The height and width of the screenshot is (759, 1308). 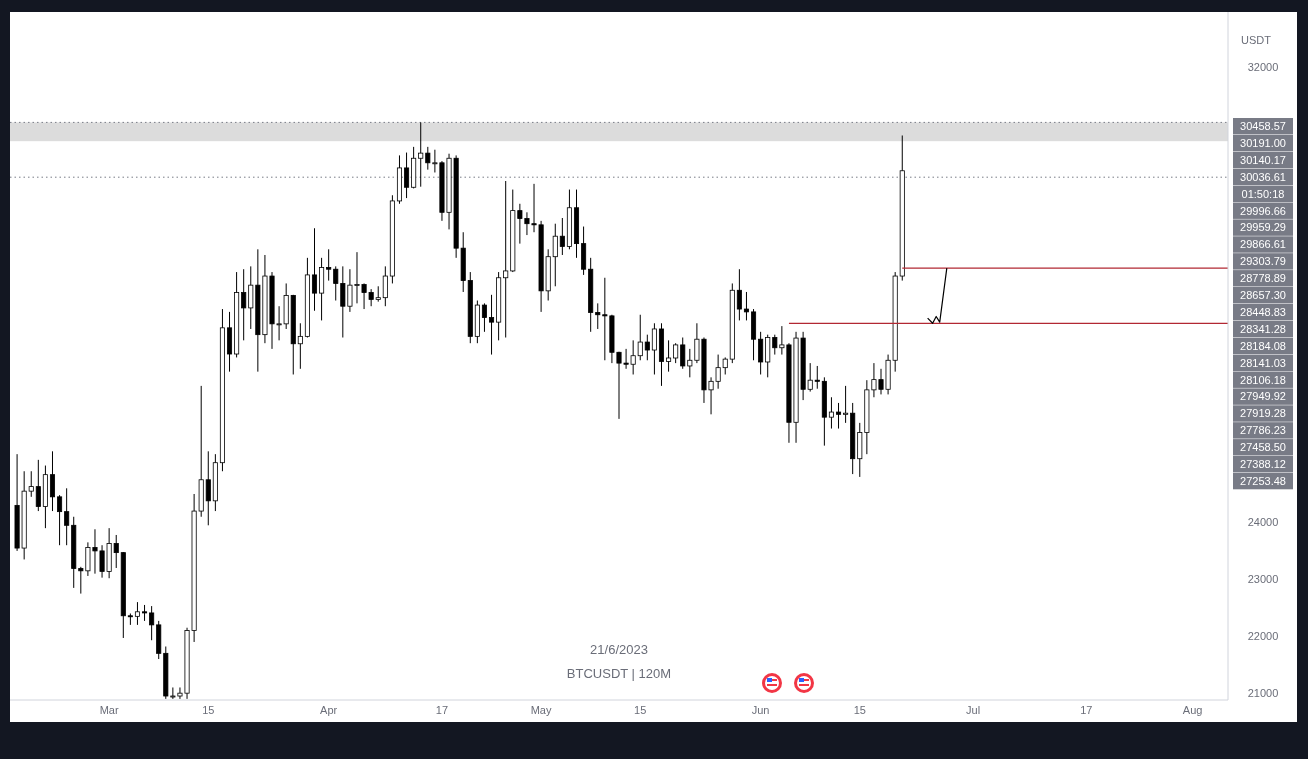 What do you see at coordinates (109, 710) in the screenshot?
I see `x-tick-label: Mar` at bounding box center [109, 710].